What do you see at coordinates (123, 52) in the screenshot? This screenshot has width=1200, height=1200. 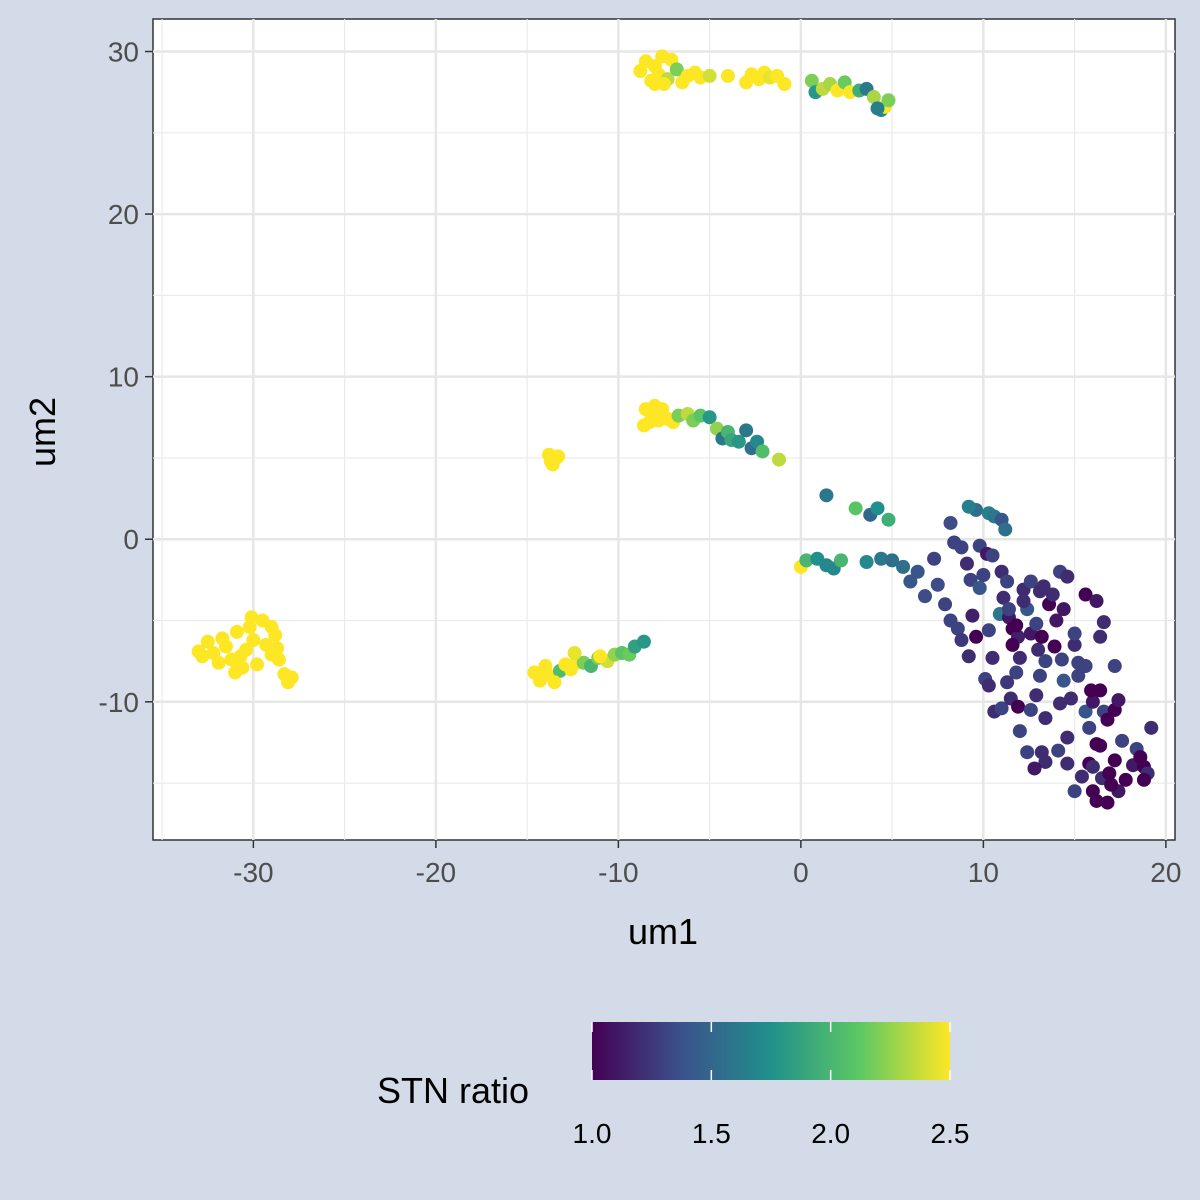 I see `y-tick-label: 30` at bounding box center [123, 52].